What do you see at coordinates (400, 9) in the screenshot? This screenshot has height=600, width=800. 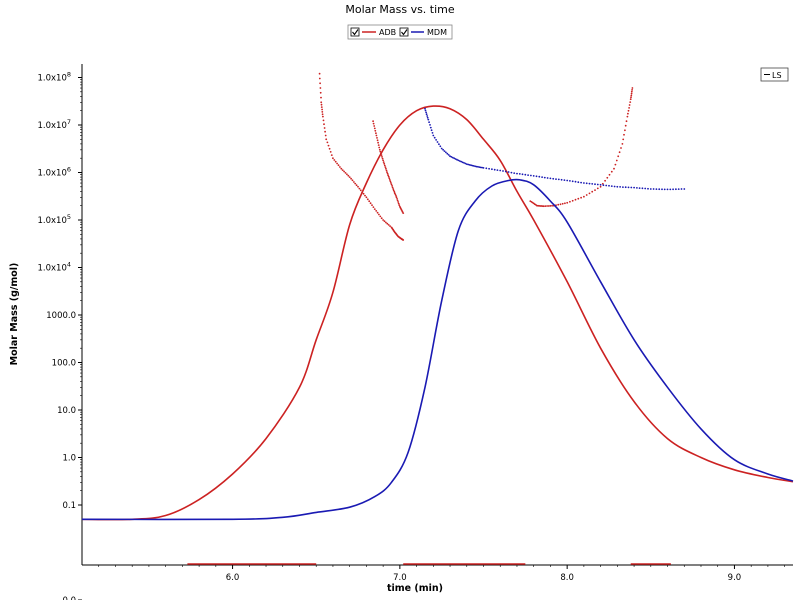 I see `chart-title: Molar Mass vs. time` at bounding box center [400, 9].